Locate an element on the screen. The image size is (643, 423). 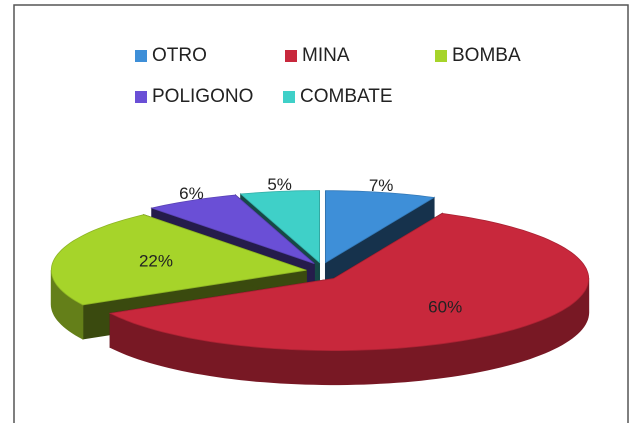
data-label: 7% is located at coordinates (381, 185).